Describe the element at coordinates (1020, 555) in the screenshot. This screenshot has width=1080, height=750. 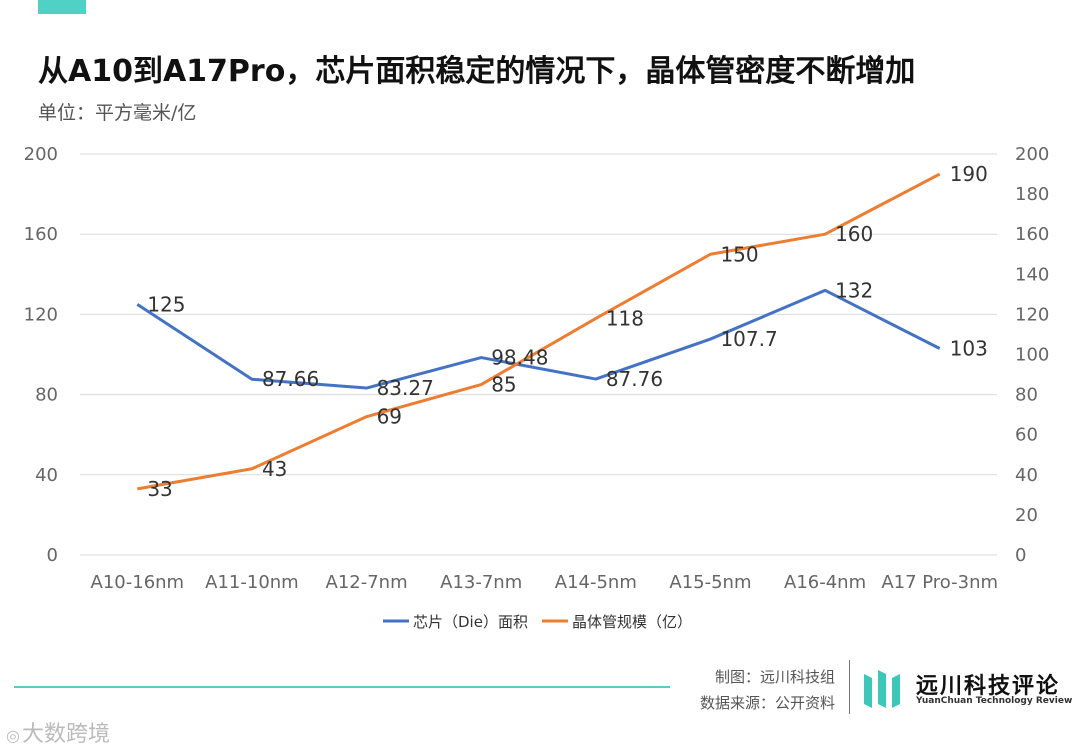
I see `right-tick-label: 0` at that location.